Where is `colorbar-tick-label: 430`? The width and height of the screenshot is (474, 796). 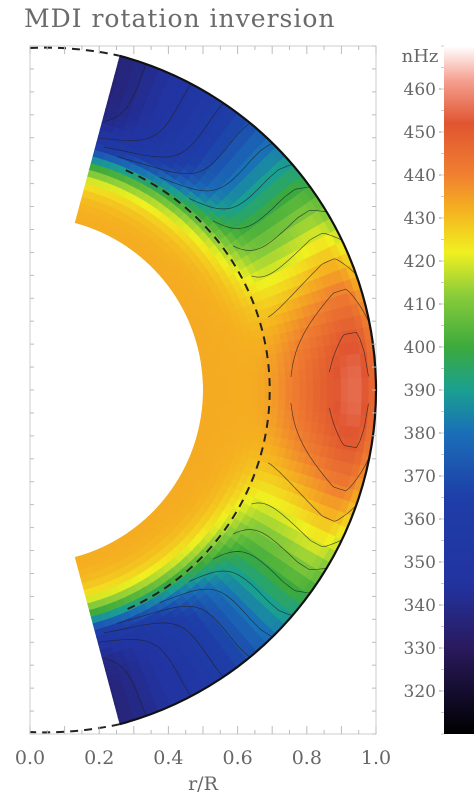 colorbar-tick-label: 430 is located at coordinates (420, 219).